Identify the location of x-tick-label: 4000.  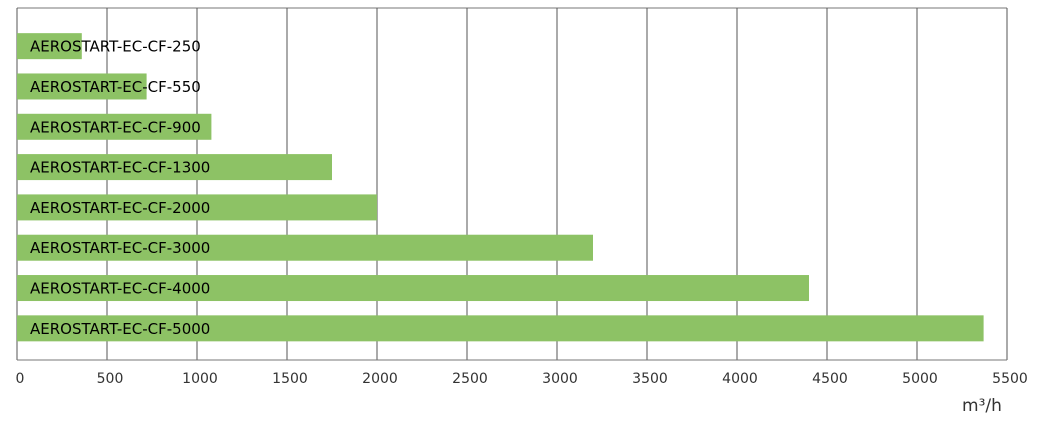
(740, 379).